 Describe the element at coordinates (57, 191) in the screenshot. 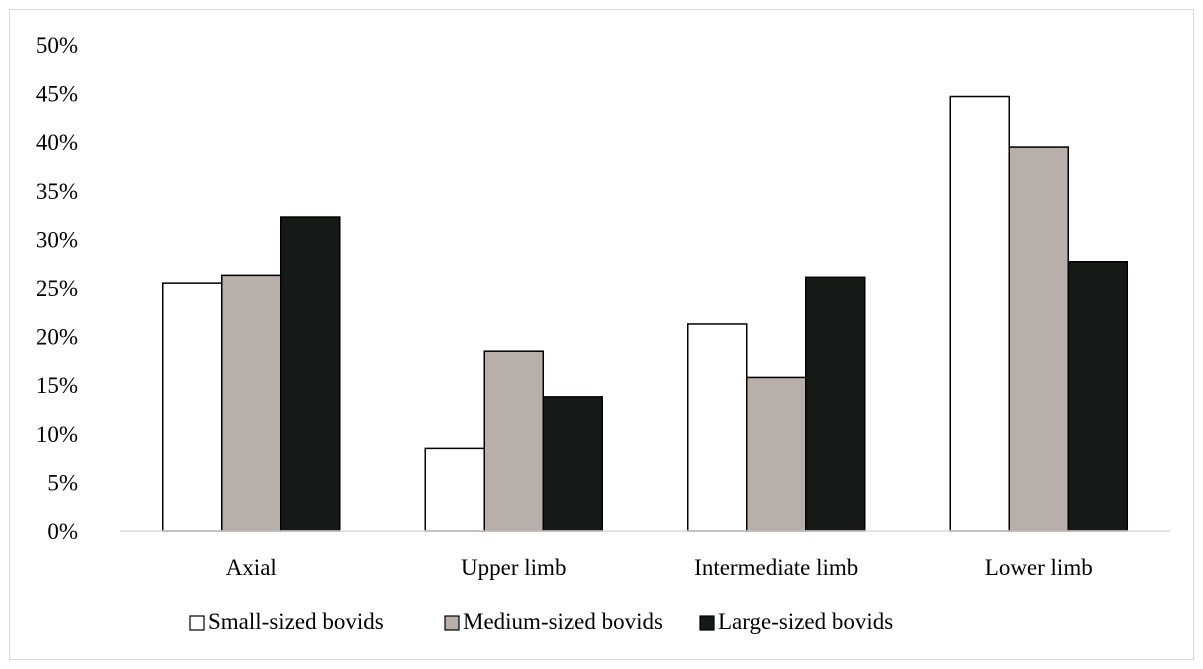

I see `y-tick-label: 35%` at that location.